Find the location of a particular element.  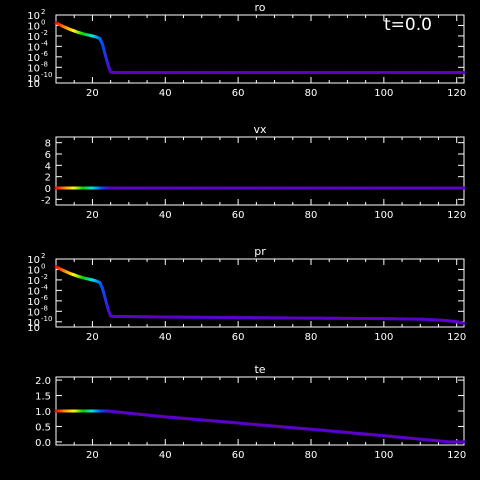

panel-pr-ytick-exponent: 2 is located at coordinates (43, 256).